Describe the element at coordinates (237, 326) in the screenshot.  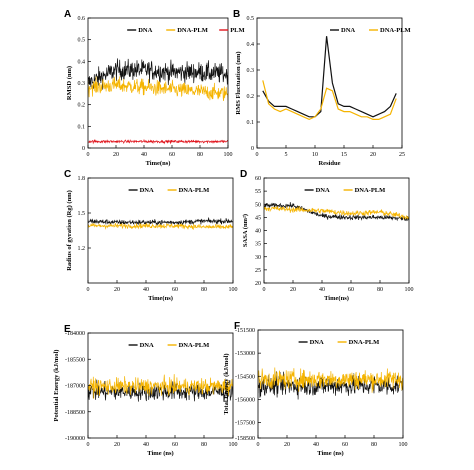
I see `panel-label: F` at that location.